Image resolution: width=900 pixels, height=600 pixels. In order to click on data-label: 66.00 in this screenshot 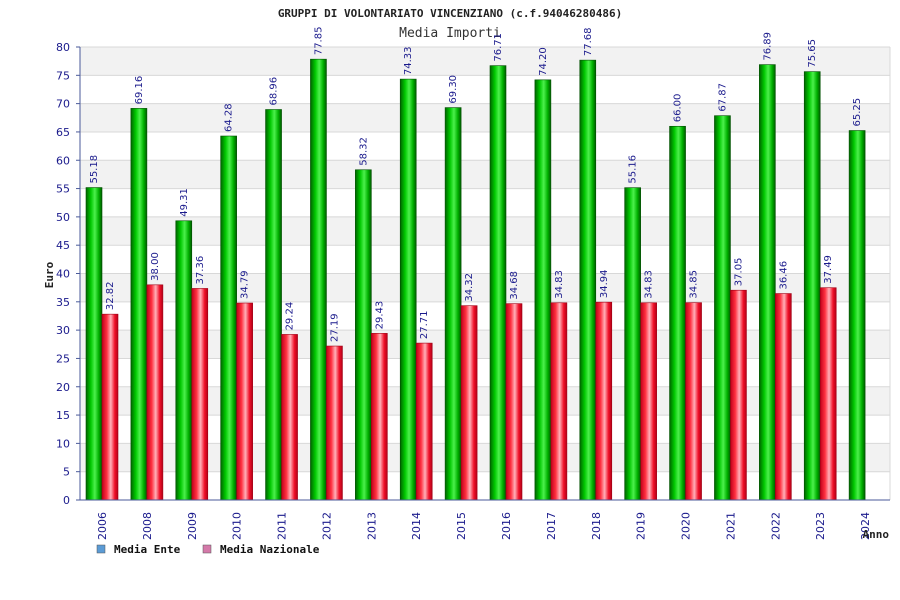, I will do `click(678, 108)`.